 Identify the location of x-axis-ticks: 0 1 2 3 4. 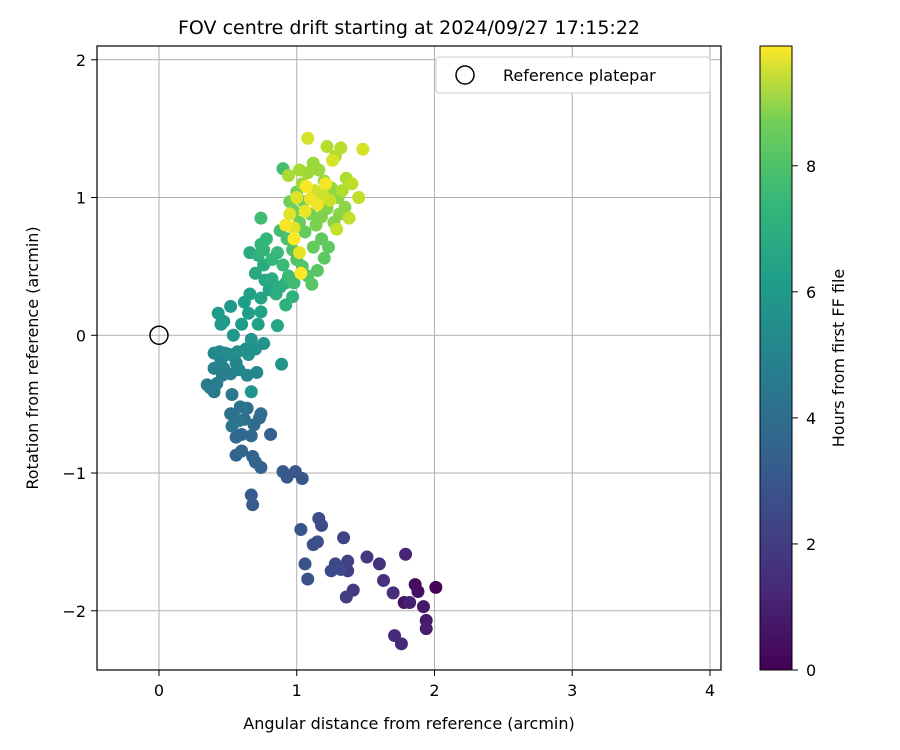
(434, 685).